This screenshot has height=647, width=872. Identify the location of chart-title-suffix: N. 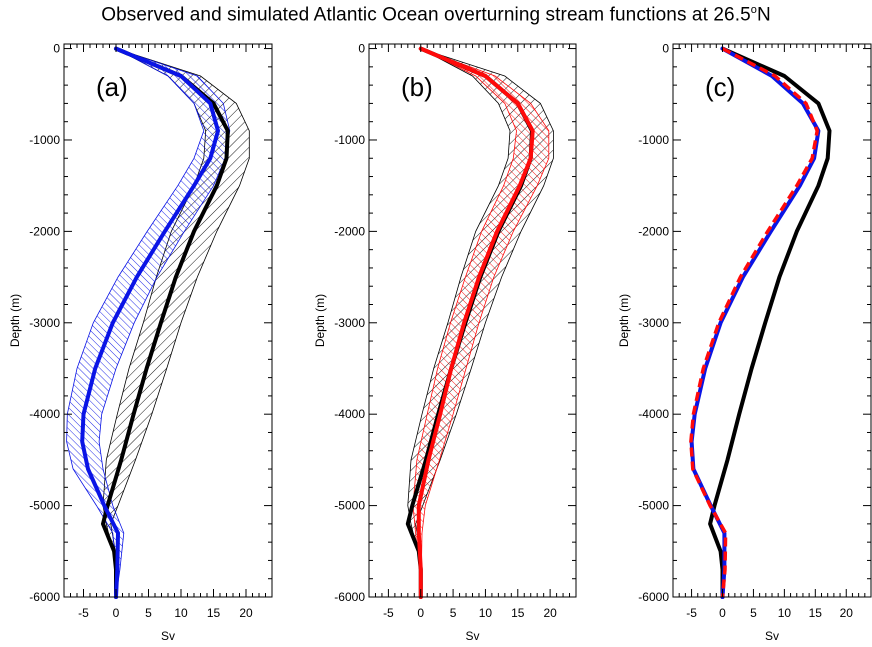
(763, 15).